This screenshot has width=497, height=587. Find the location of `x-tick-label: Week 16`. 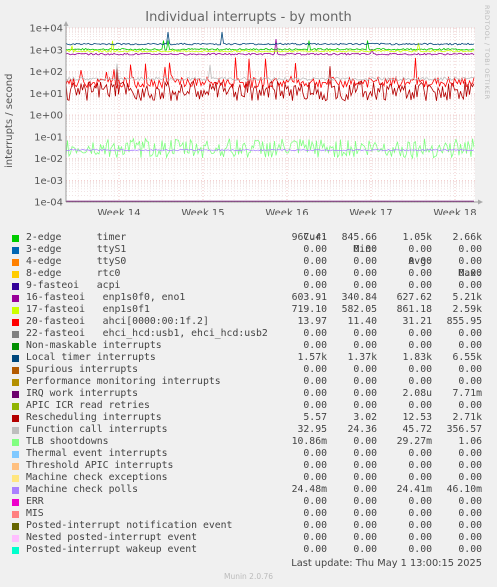

x-tick-label: Week 16 is located at coordinates (286, 211).